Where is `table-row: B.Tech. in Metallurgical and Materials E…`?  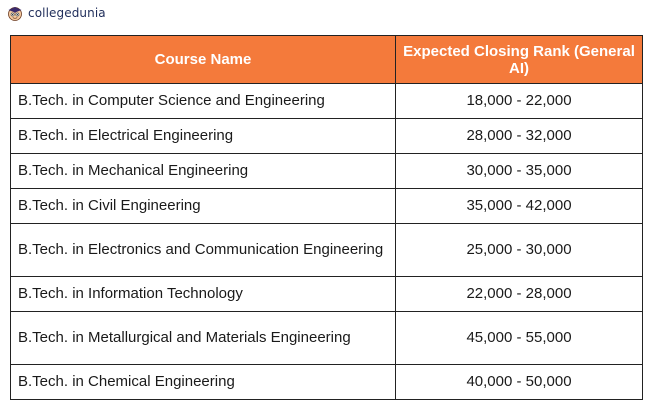 table-row: B.Tech. in Metallurgical and Materials E… is located at coordinates (326, 338).